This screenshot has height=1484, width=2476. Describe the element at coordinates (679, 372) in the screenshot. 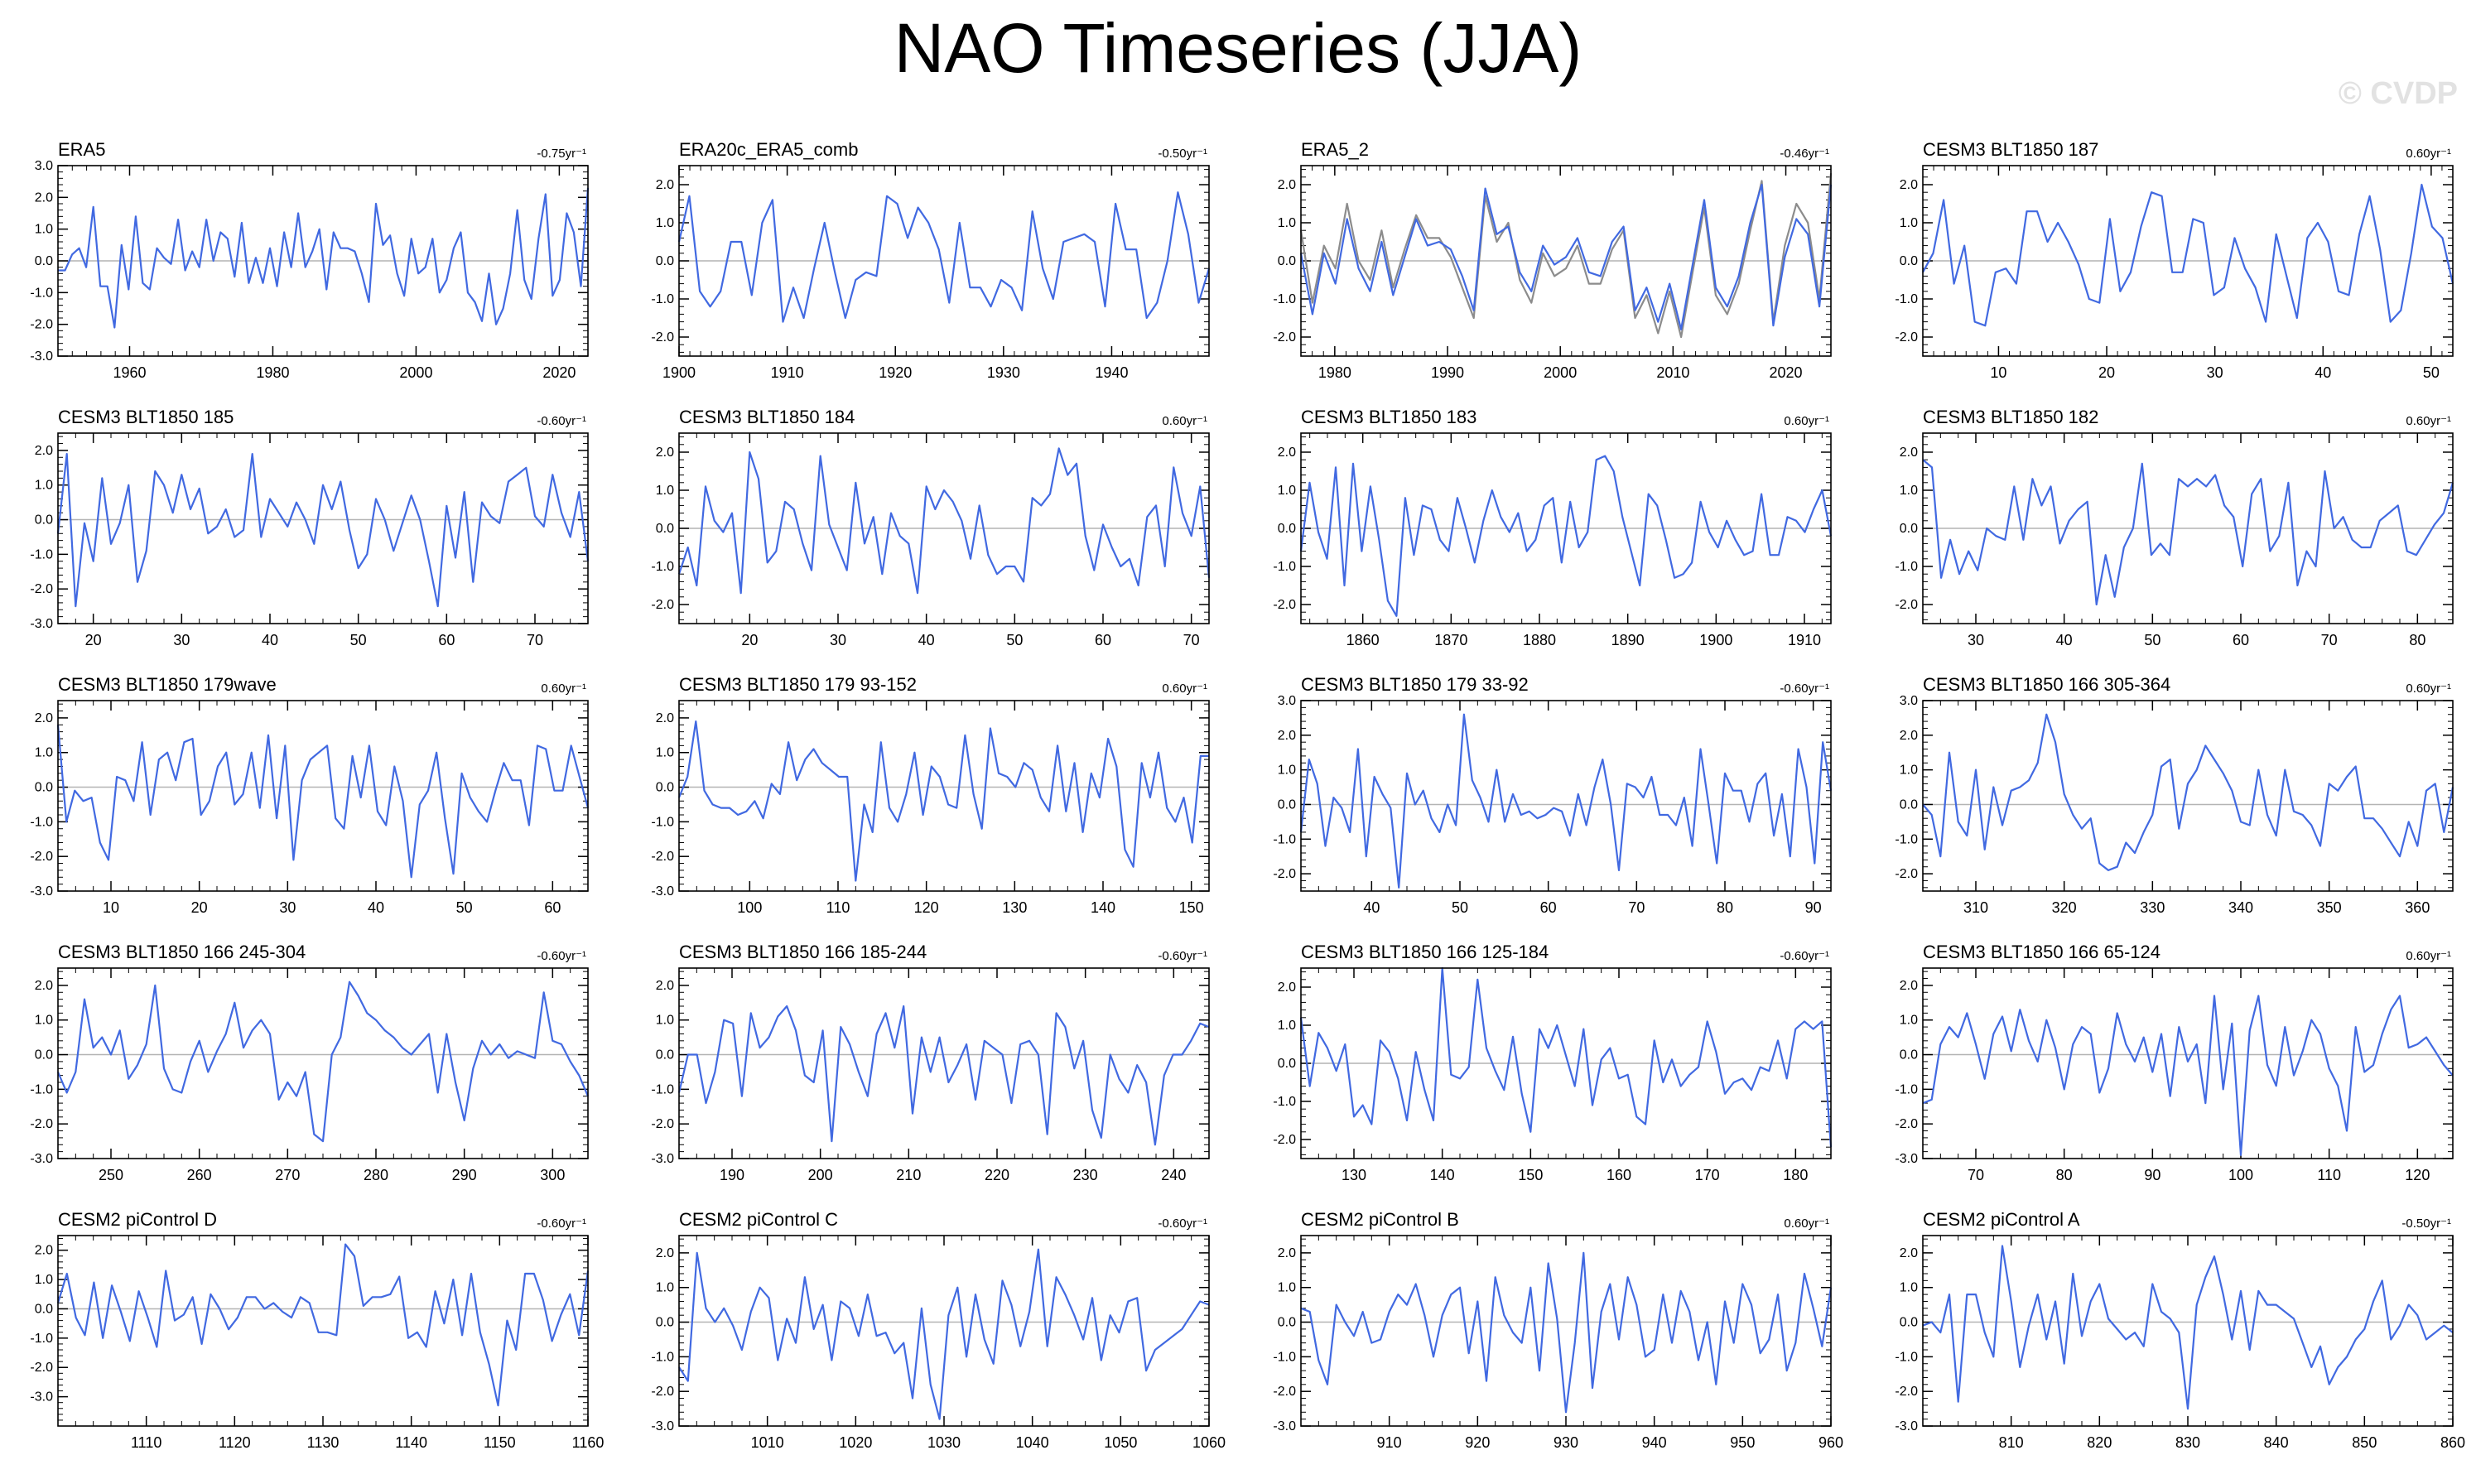

I see `x-tick-label: 1900` at that location.